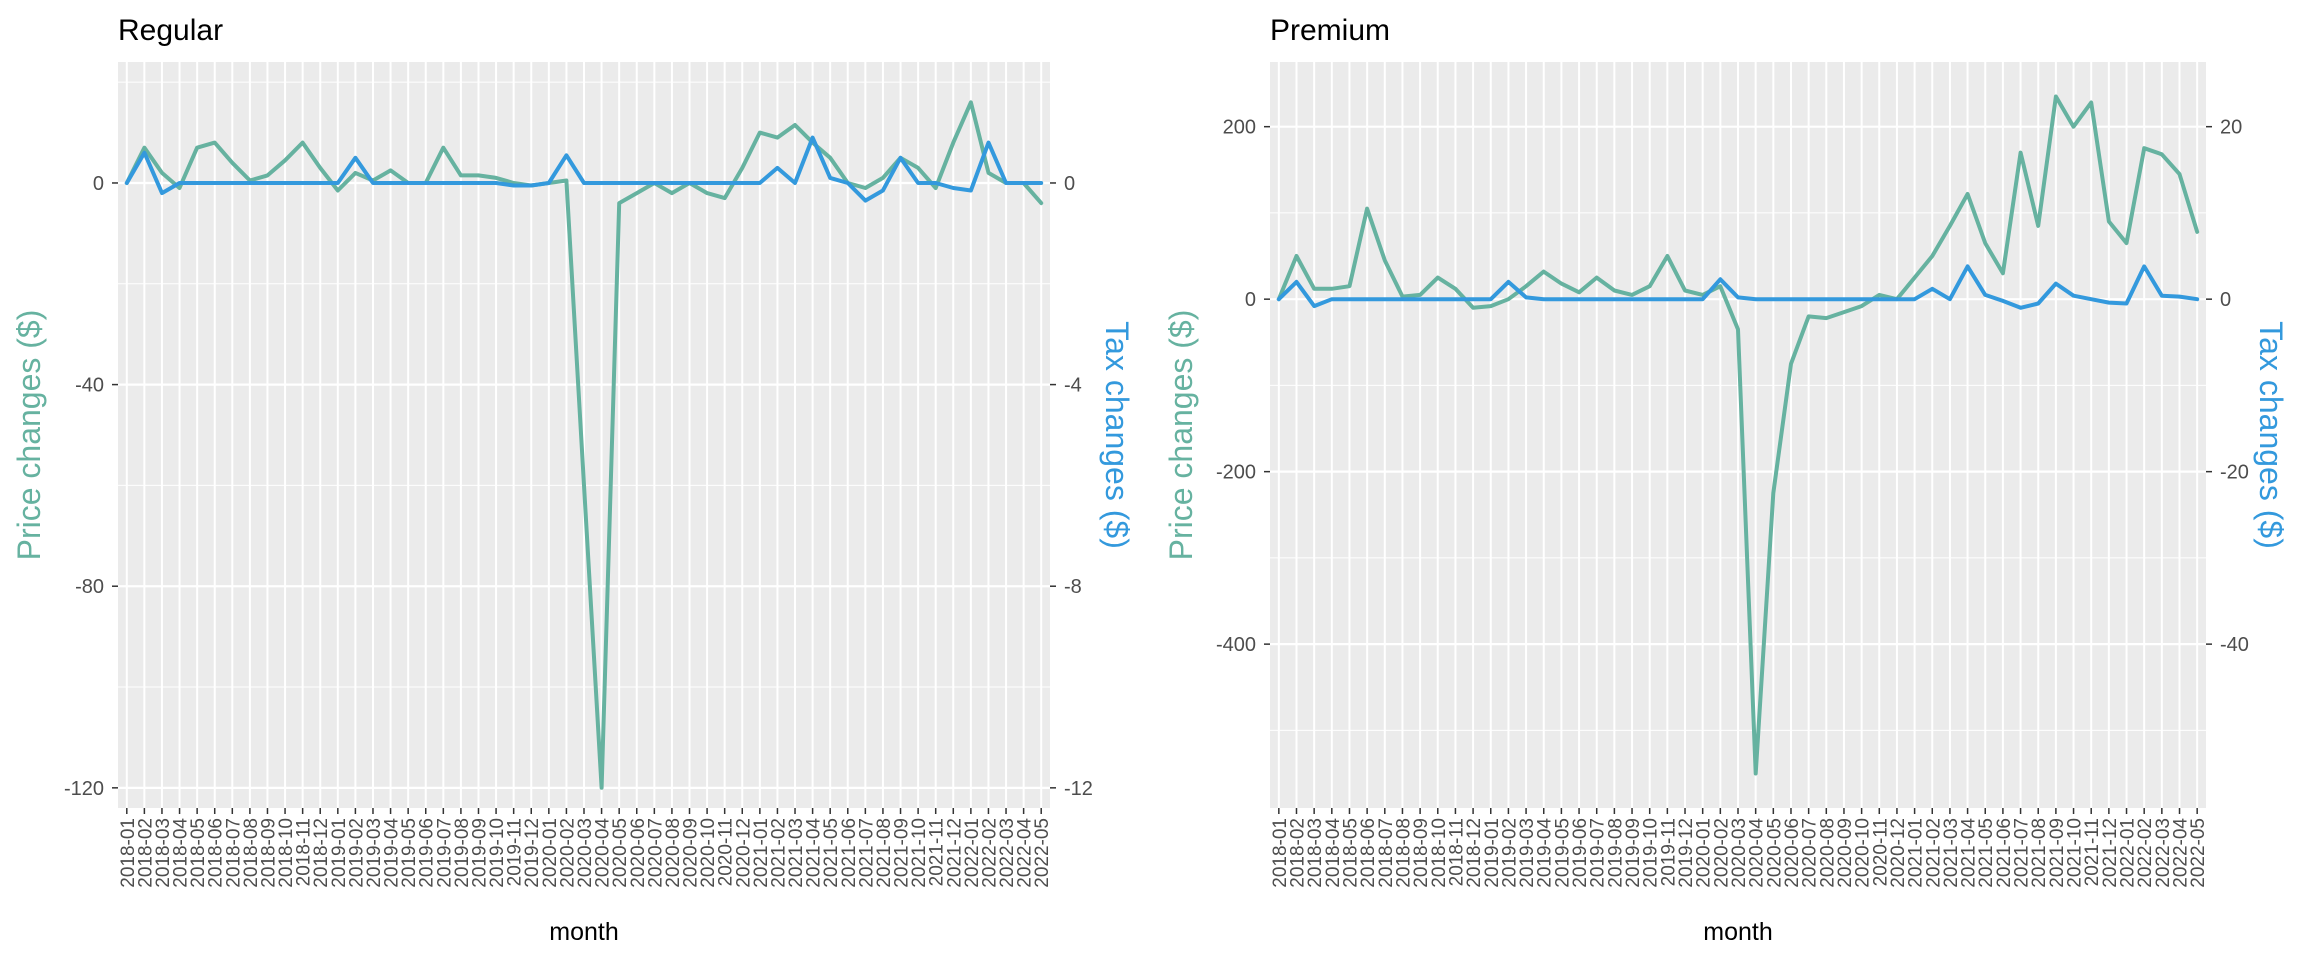 This screenshot has width=2304, height=965. I want to click on x-tick-label: 2019-02, so click(1509, 853).